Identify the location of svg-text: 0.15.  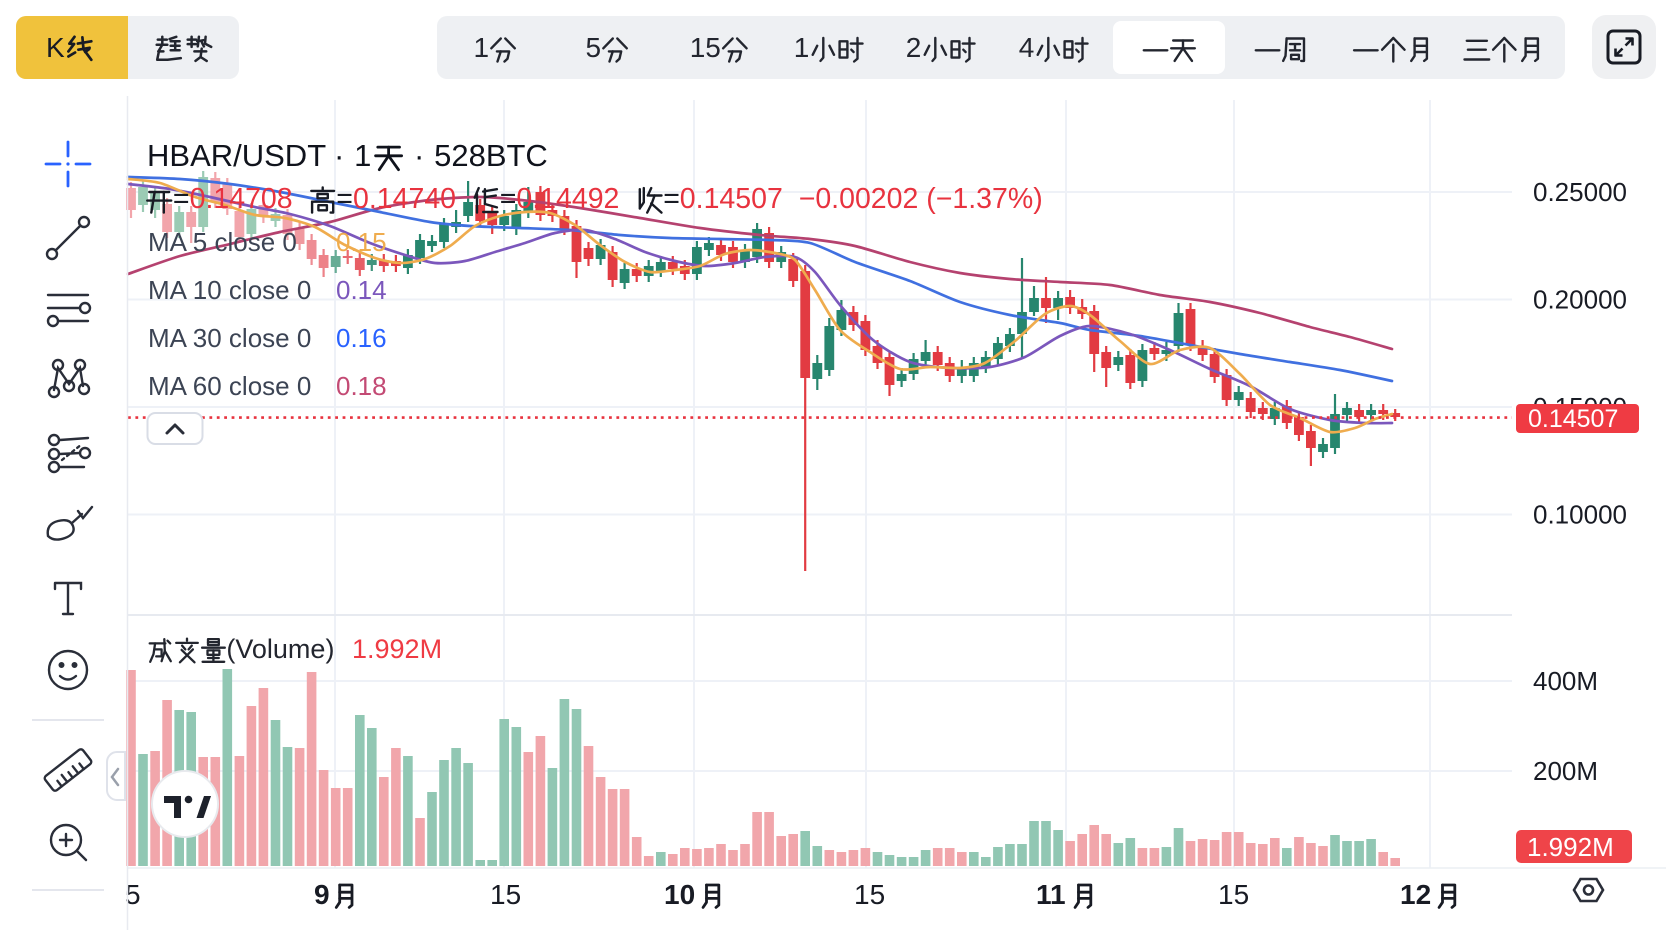
(361, 242).